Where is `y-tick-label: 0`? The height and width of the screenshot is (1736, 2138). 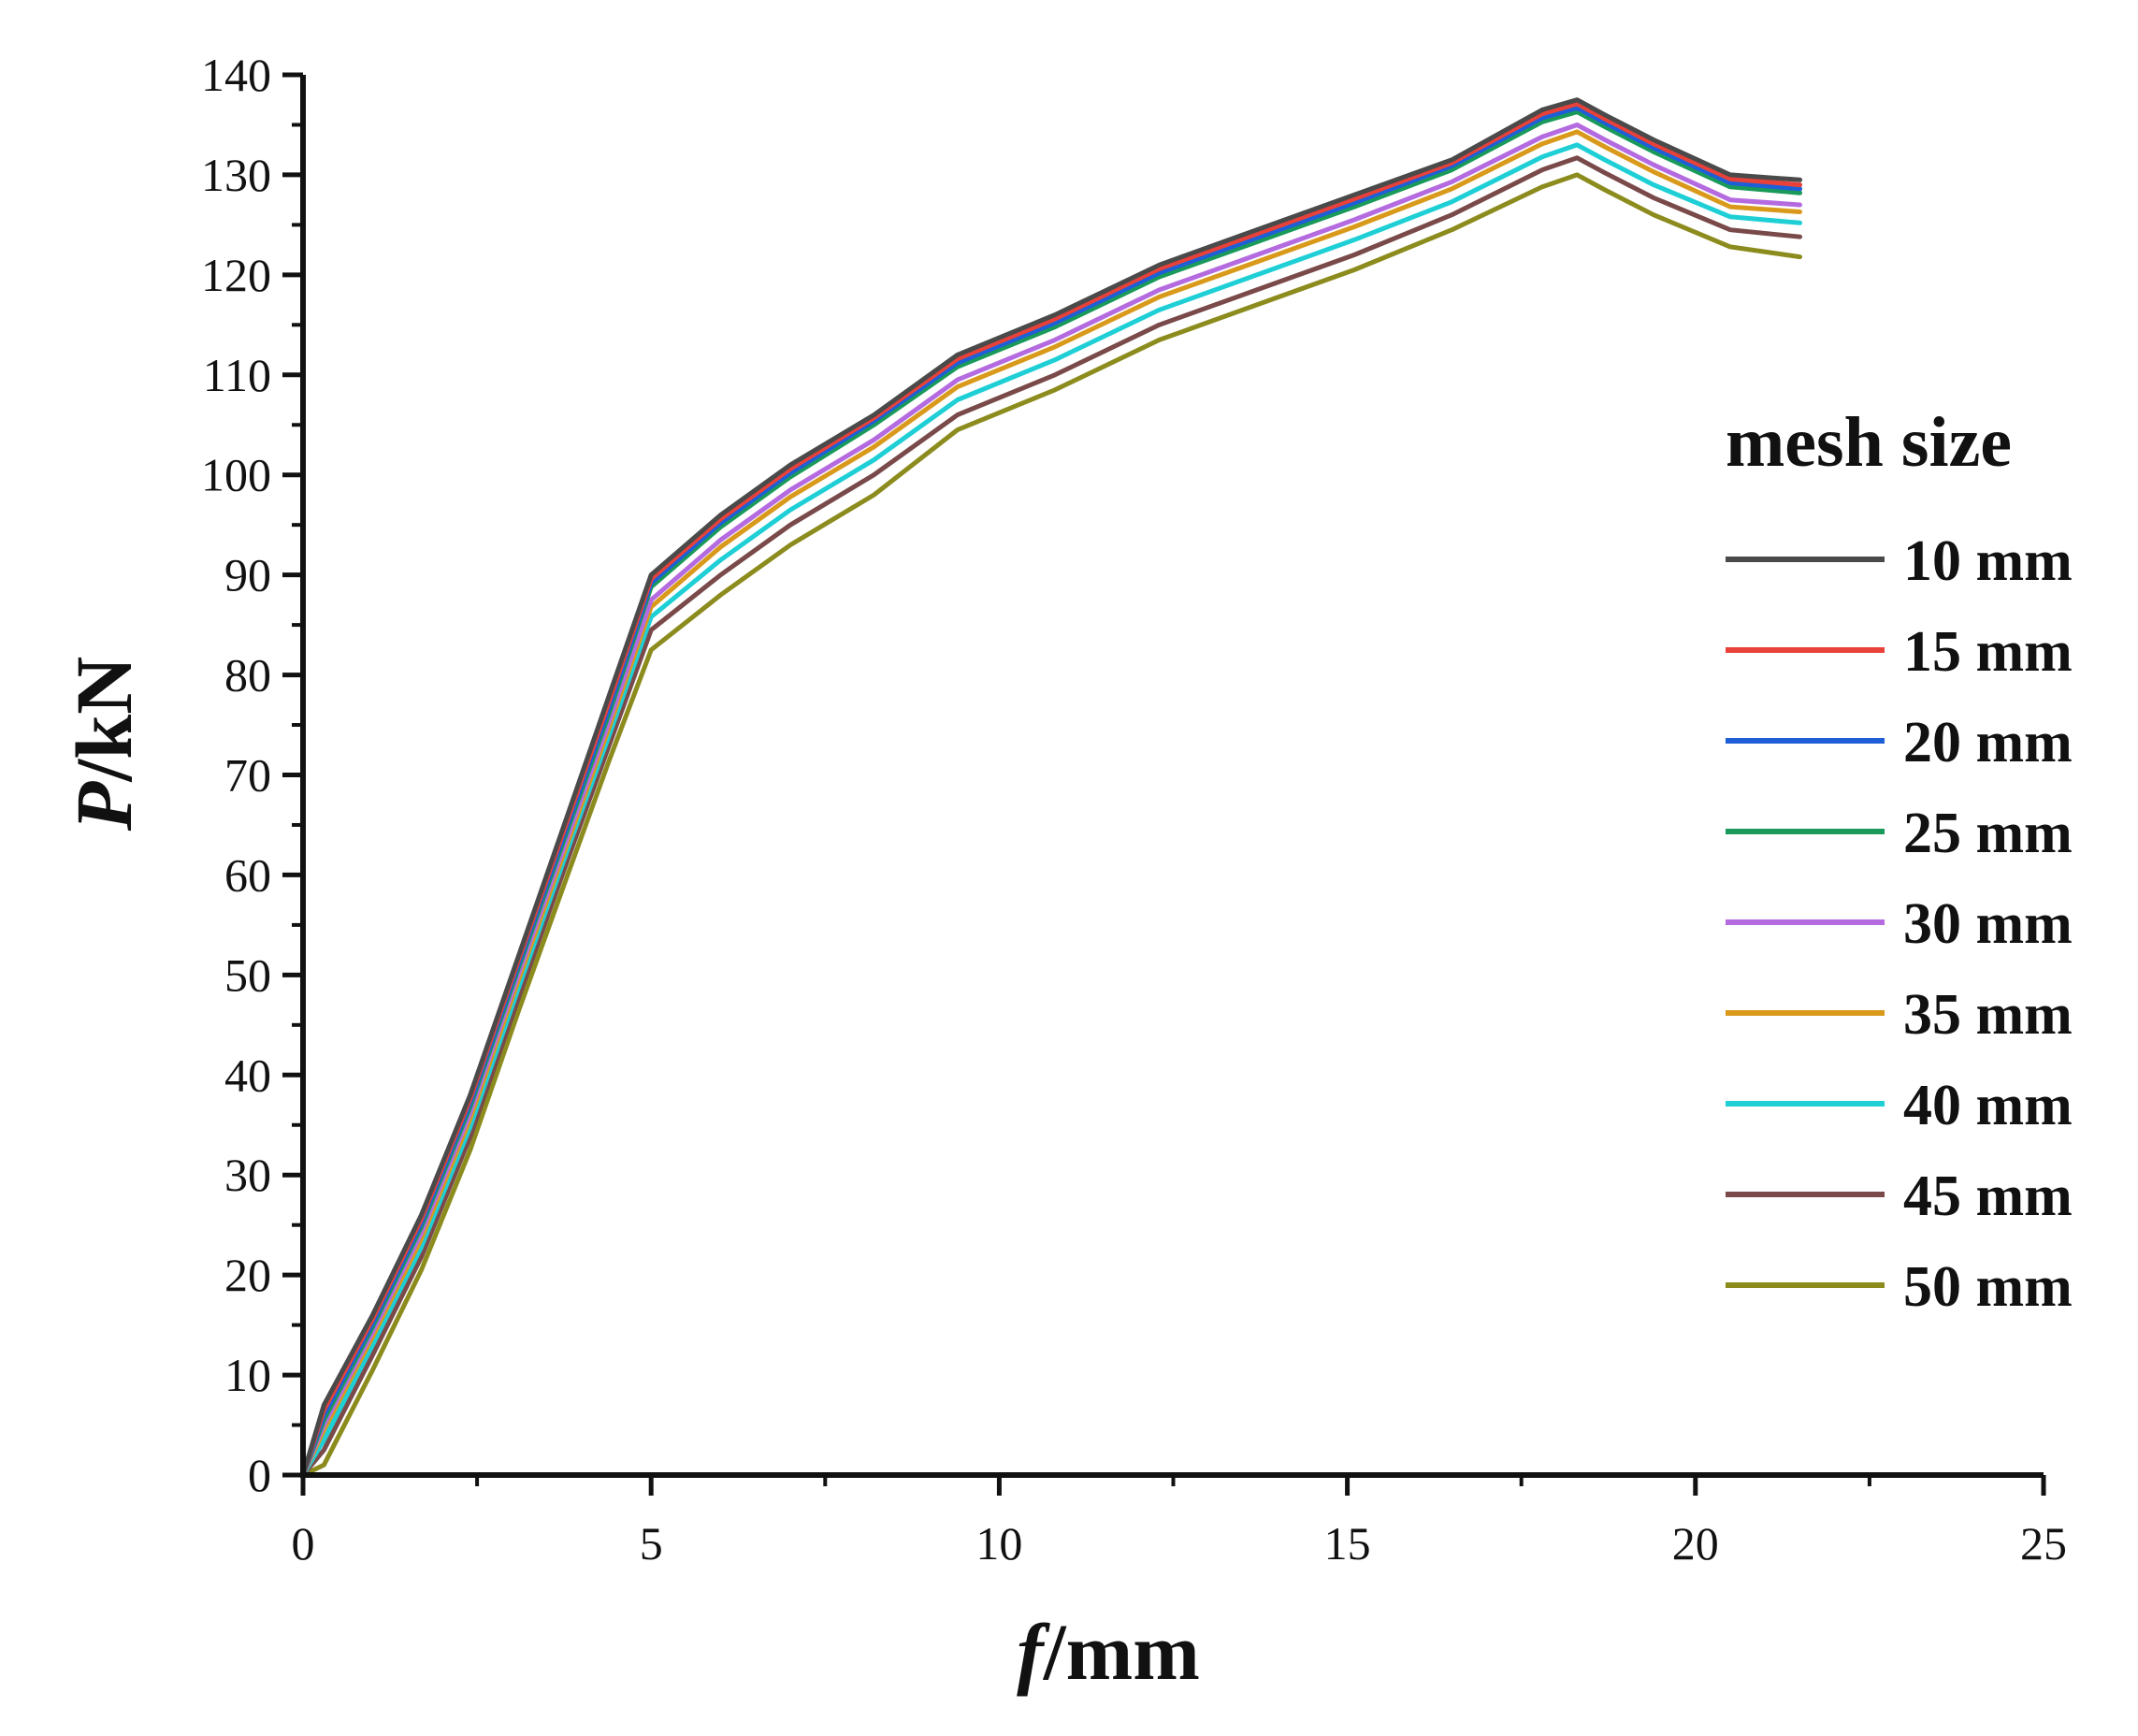
y-tick-label: 0 is located at coordinates (259, 1475).